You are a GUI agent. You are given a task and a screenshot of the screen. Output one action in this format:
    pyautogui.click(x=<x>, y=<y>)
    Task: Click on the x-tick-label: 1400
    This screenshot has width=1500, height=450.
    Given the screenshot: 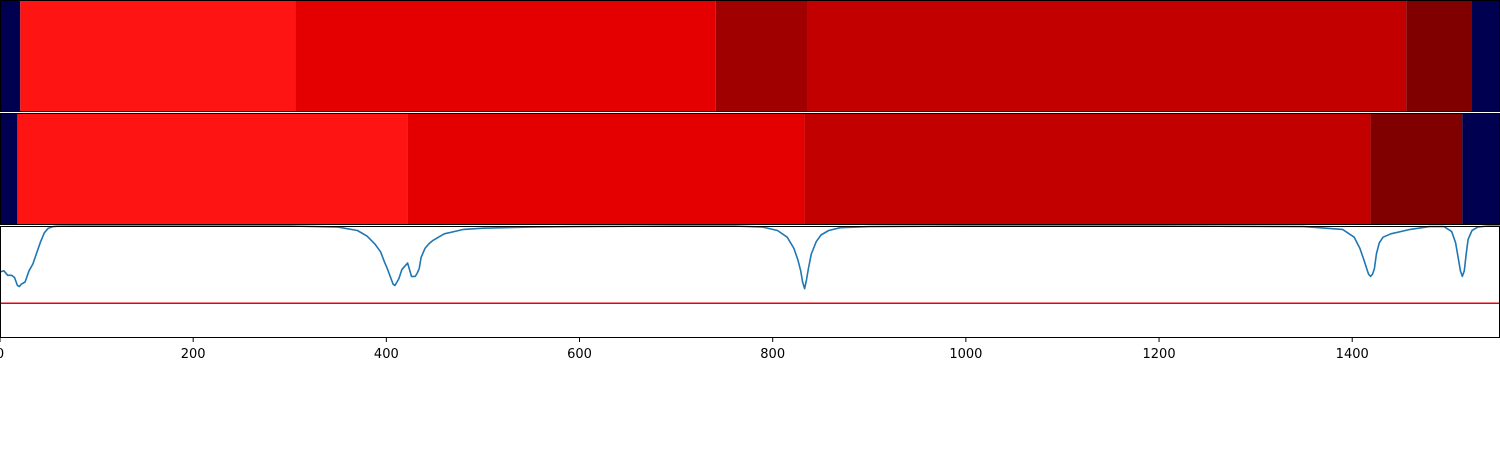 What is the action you would take?
    pyautogui.click(x=1352, y=354)
    